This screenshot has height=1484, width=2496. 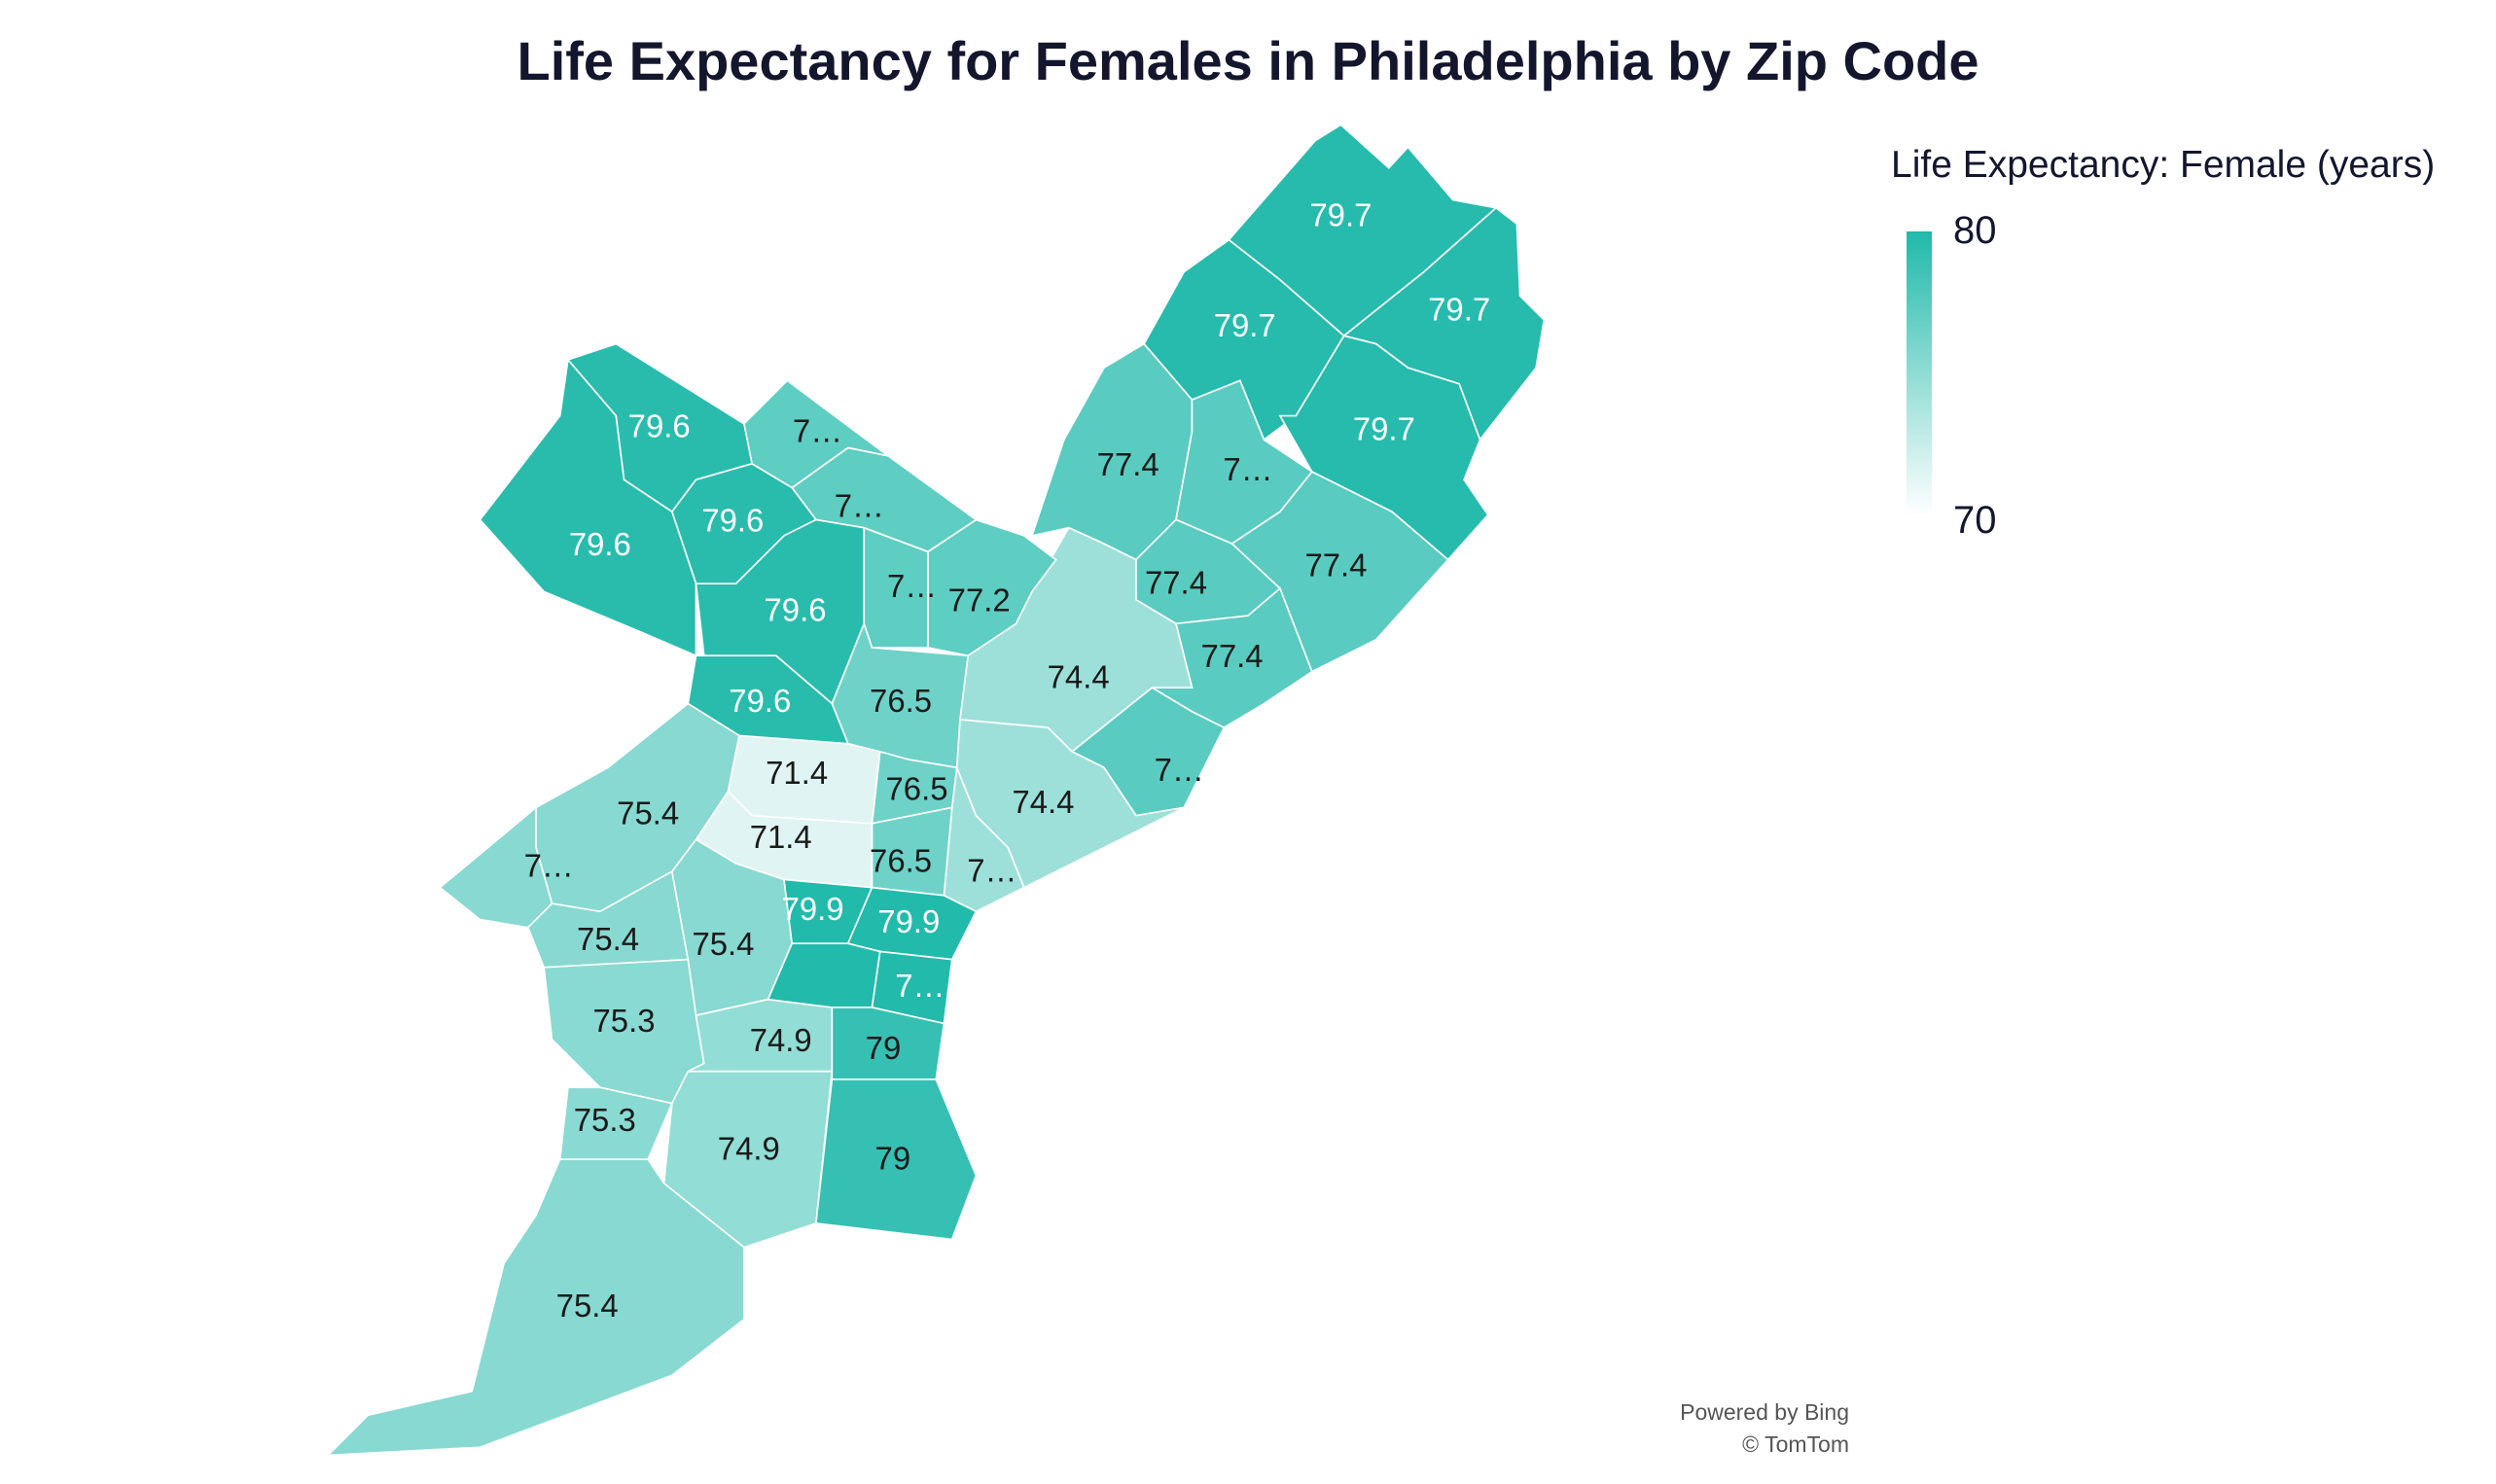 What do you see at coordinates (1975, 521) in the screenshot?
I see `legend-min-label: 70` at bounding box center [1975, 521].